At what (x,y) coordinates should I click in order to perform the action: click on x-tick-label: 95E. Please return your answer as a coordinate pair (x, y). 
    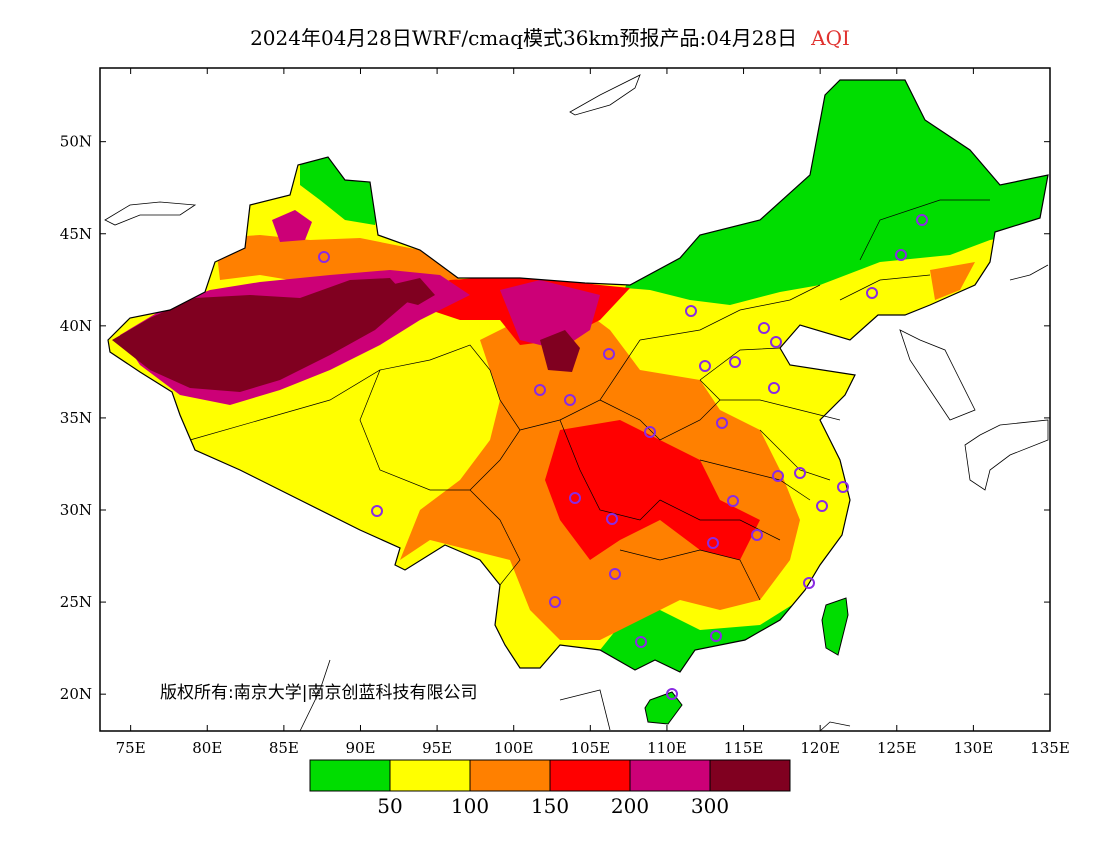
    Looking at the image, I should click on (437, 748).